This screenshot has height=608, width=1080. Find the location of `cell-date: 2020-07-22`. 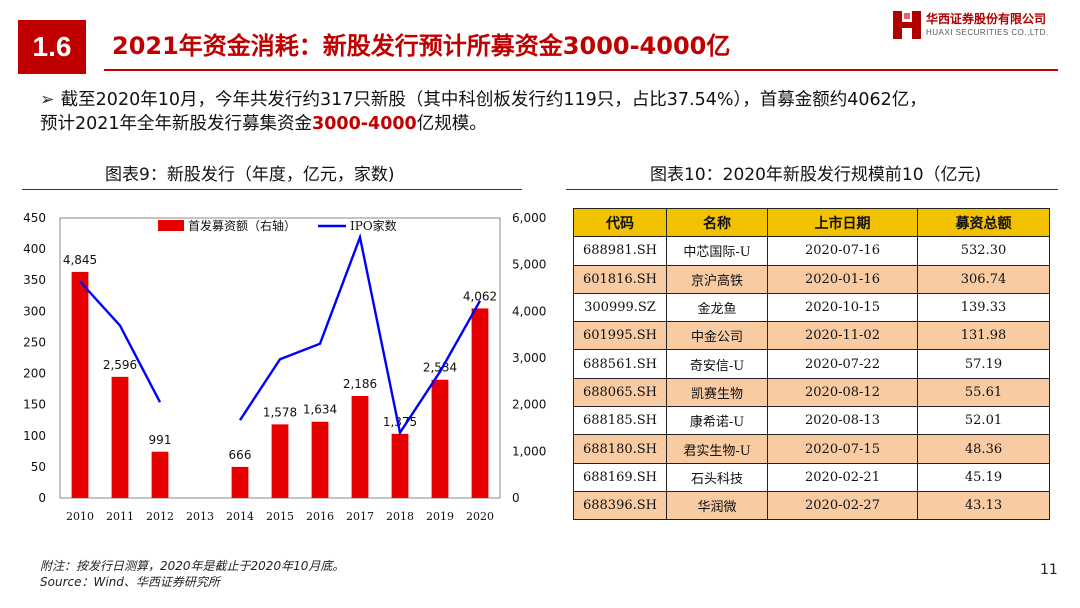

cell-date: 2020-07-22 is located at coordinates (842, 364).